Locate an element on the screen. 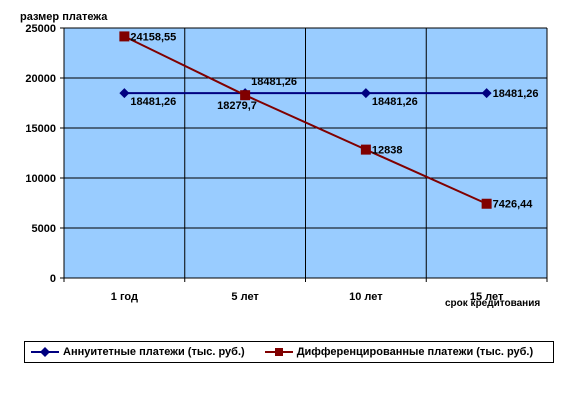 The width and height of the screenshot is (564, 405). legend-item-differentiated: Дифференцированные платежи (тыс. руб.) is located at coordinates (396, 352).